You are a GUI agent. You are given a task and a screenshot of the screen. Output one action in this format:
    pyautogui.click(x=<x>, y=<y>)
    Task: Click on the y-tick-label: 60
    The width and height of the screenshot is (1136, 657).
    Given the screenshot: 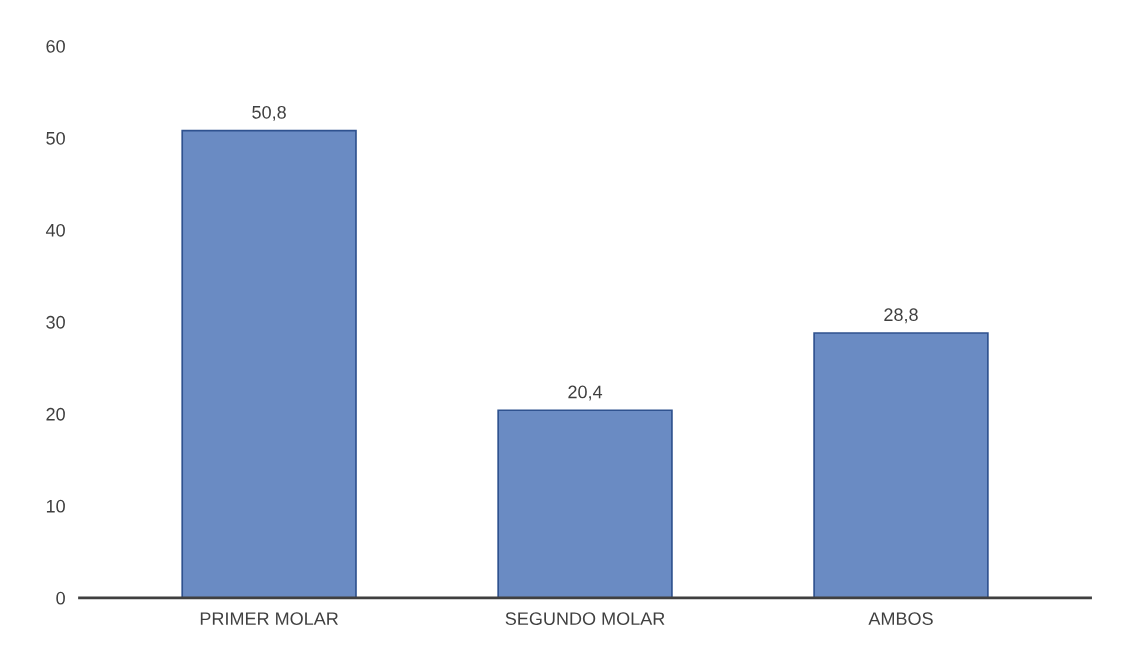 What is the action you would take?
    pyautogui.click(x=55, y=46)
    